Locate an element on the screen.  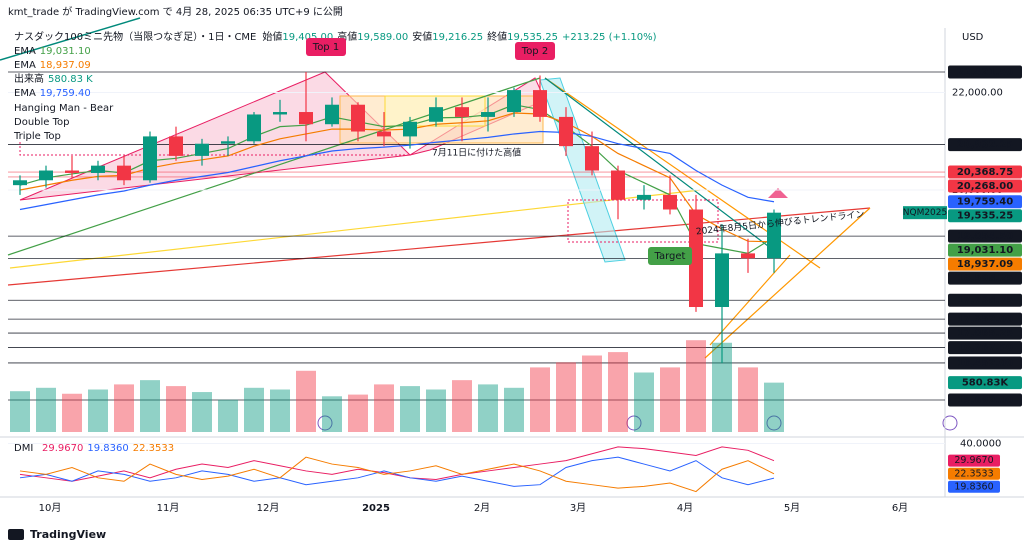
x-tick-label: 10月 is located at coordinates (50, 508).